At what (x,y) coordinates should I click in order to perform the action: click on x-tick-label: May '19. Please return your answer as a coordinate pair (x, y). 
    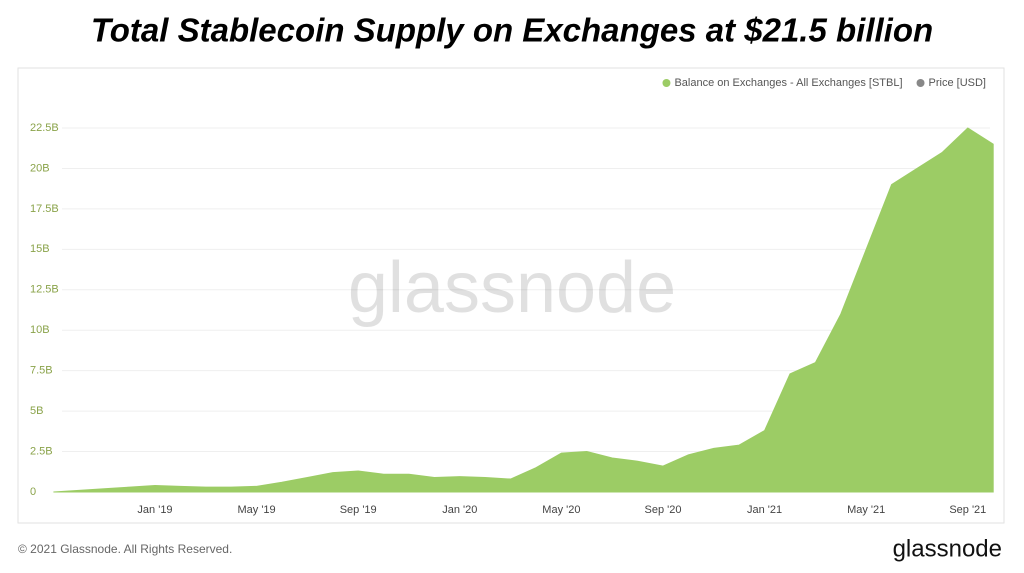
    Looking at the image, I should click on (257, 510).